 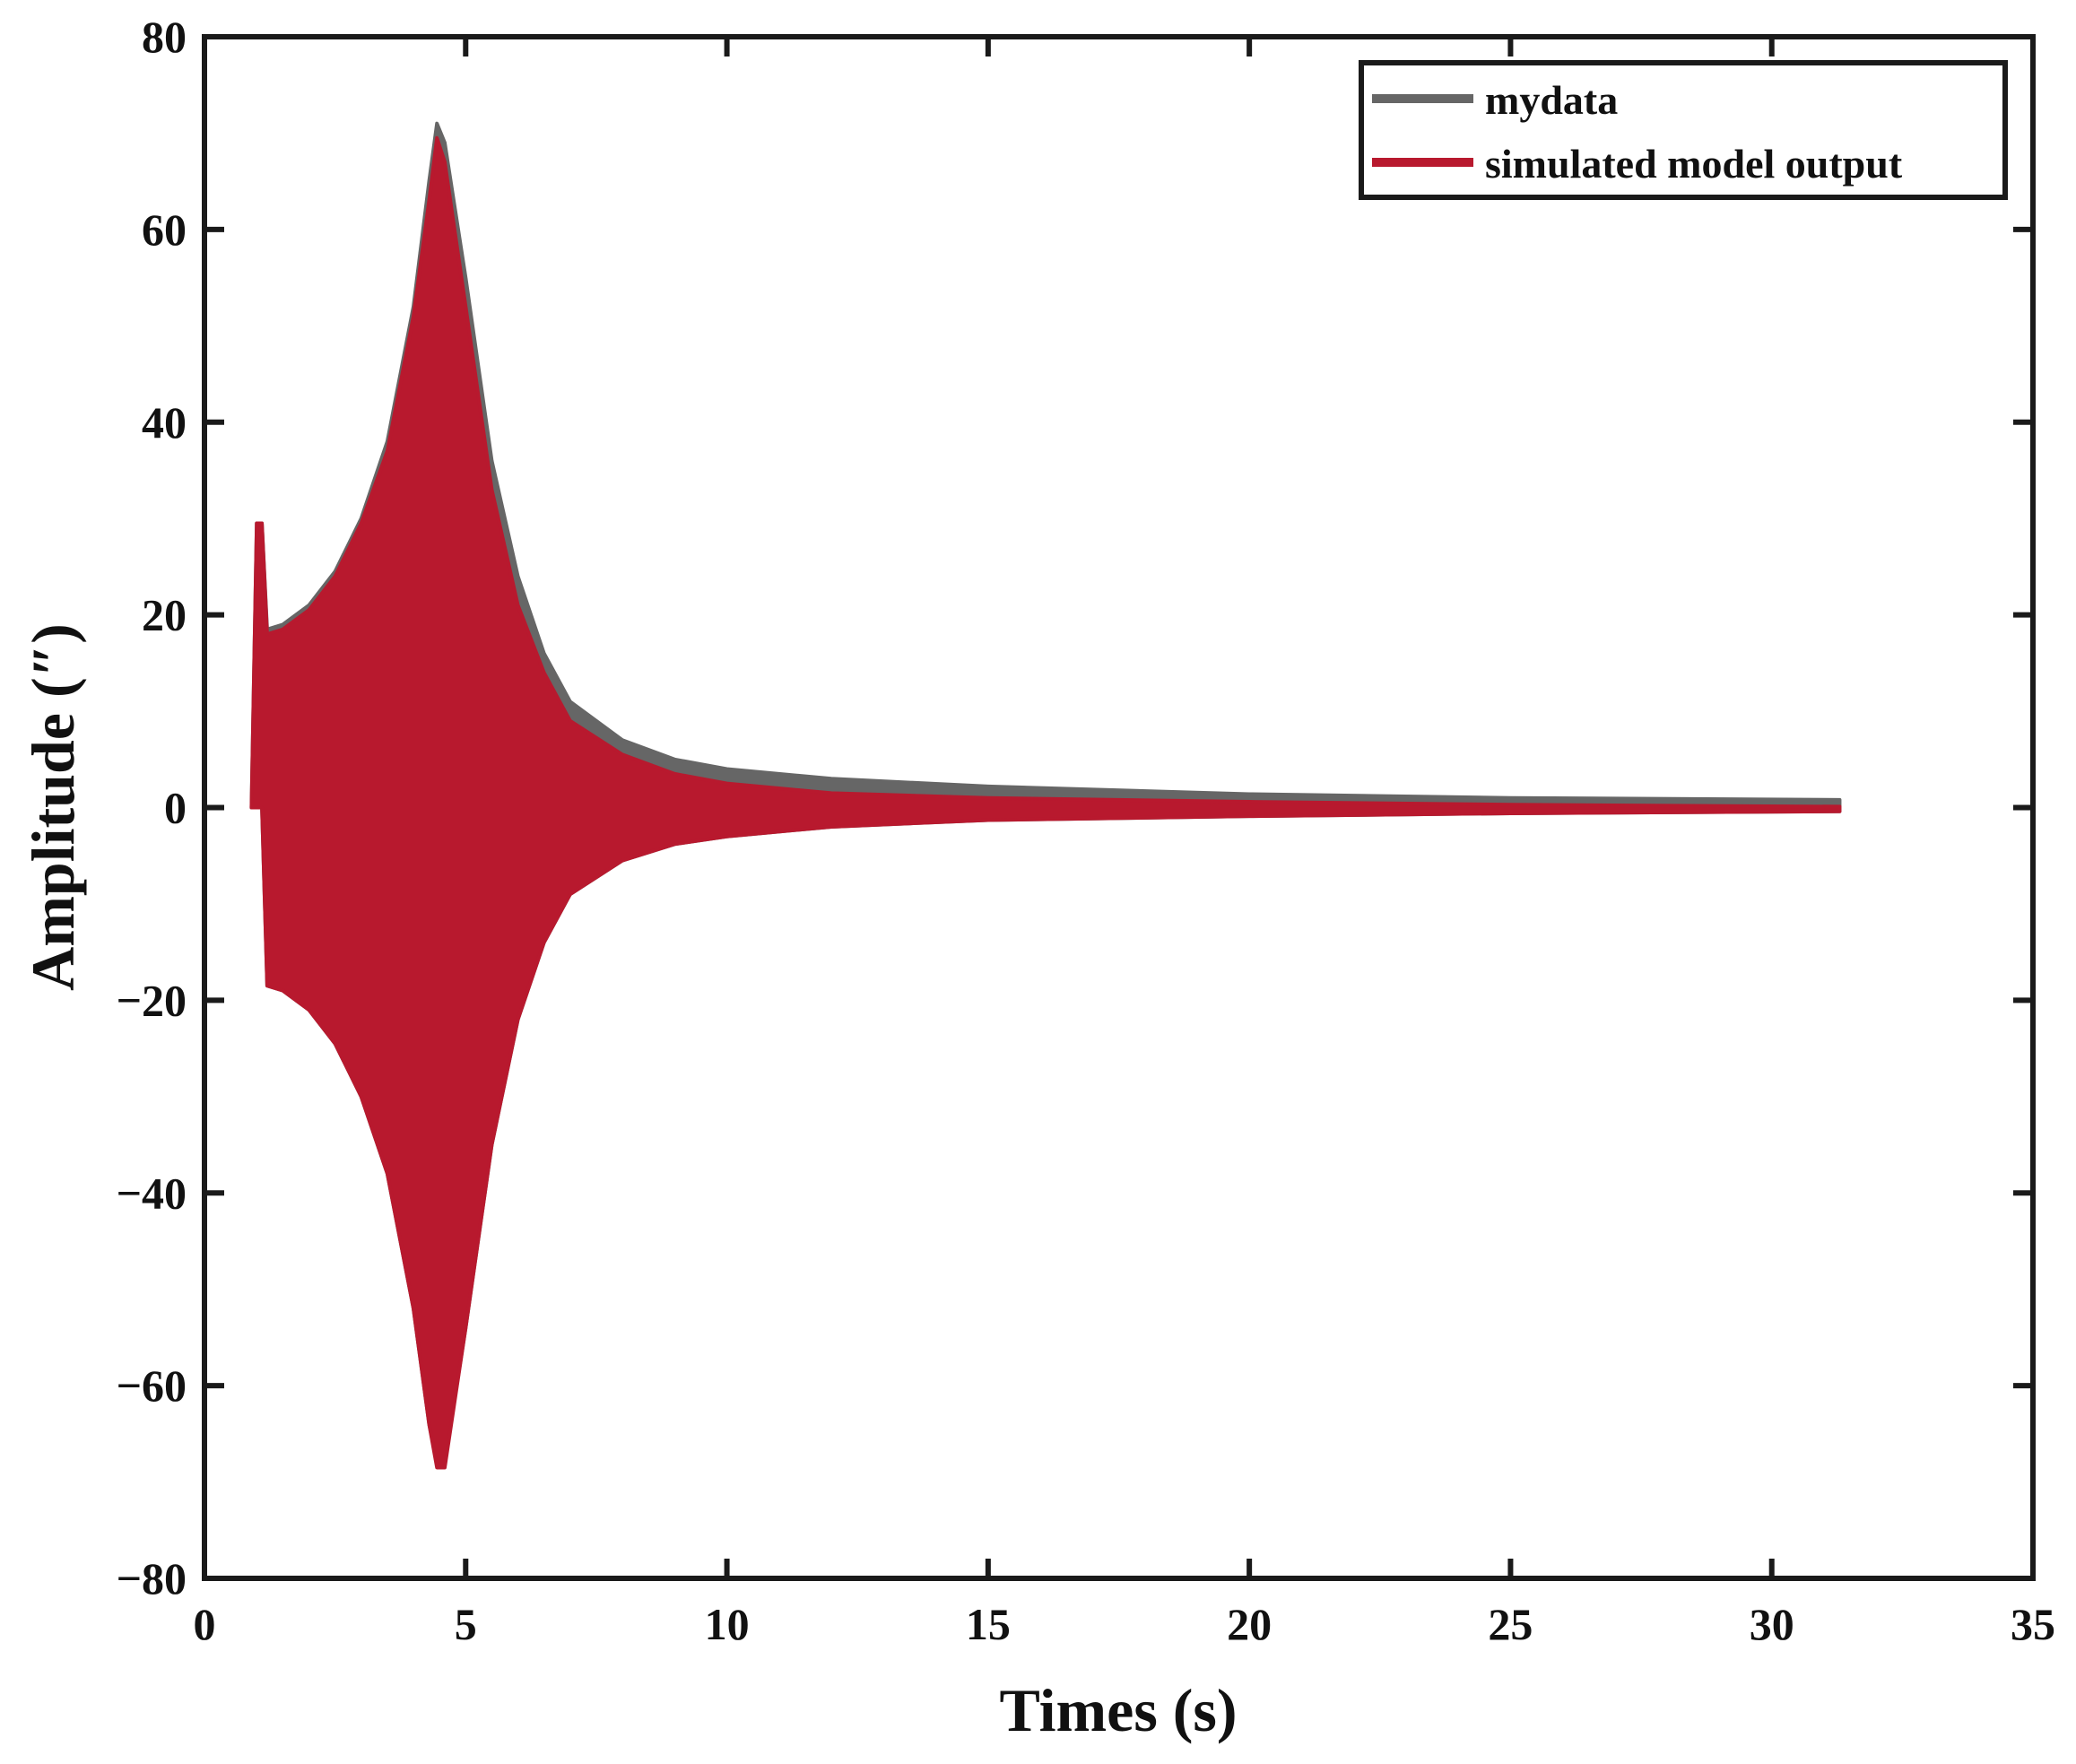 What do you see at coordinates (727, 1624) in the screenshot?
I see `x-tick-label-10: 10` at bounding box center [727, 1624].